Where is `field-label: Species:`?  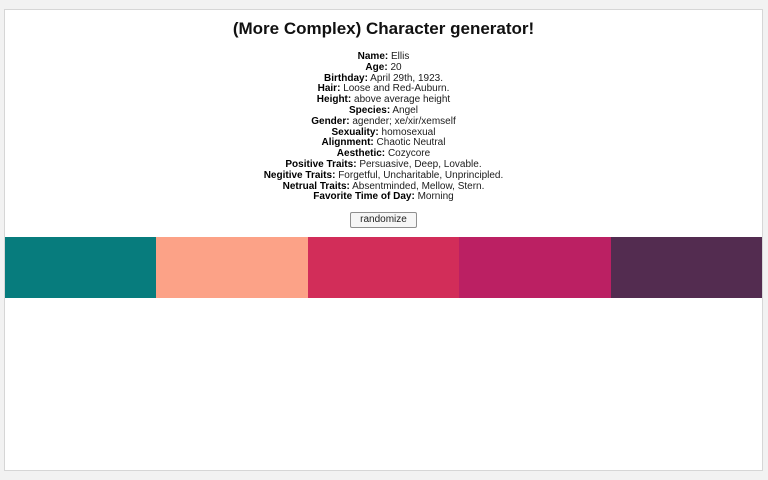
field-label: Species: is located at coordinates (370, 110).